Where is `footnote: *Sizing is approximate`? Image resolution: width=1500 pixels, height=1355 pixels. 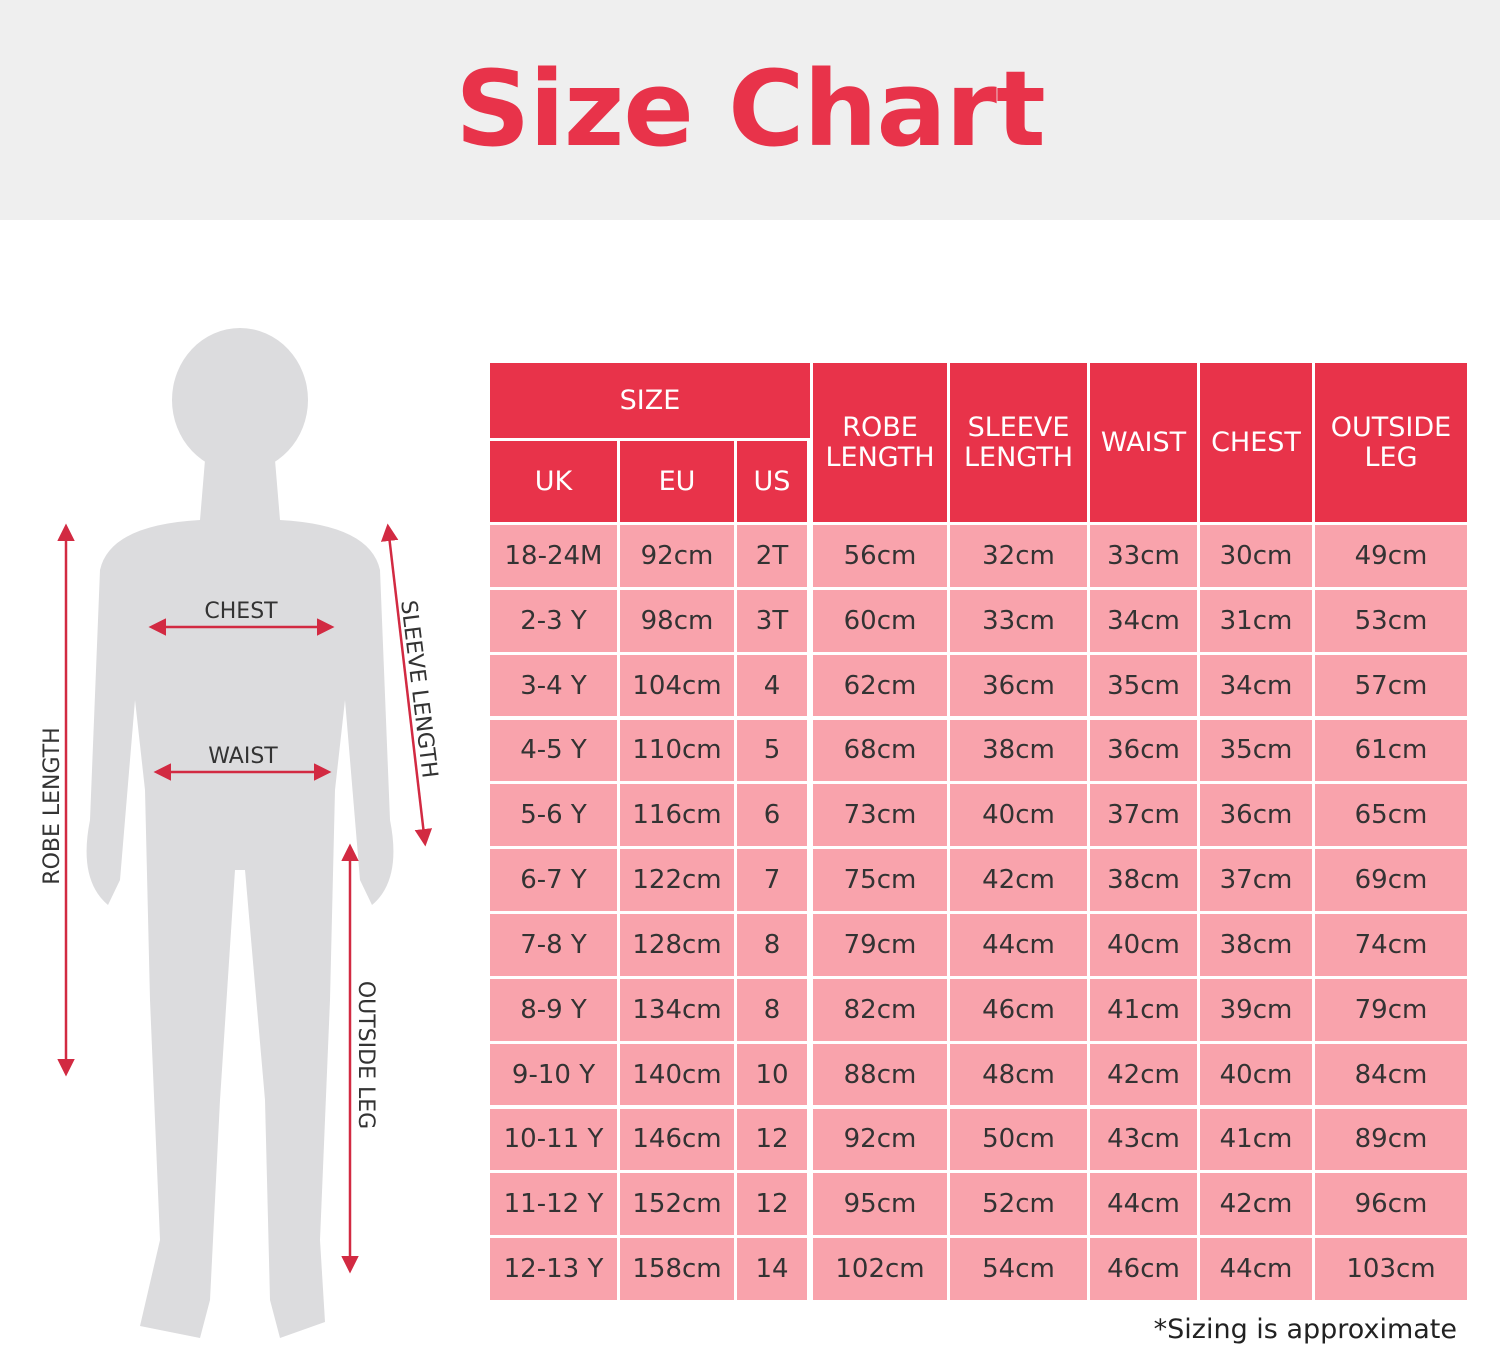
footnote: *Sizing is approximate is located at coordinates (1305, 1329).